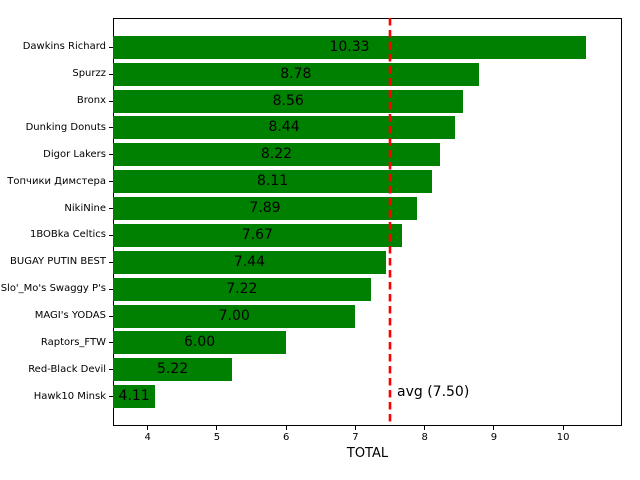 Image resolution: width=640 pixels, height=480 pixels. Describe the element at coordinates (286, 437) in the screenshot. I see `x-tick-label: 6` at that location.